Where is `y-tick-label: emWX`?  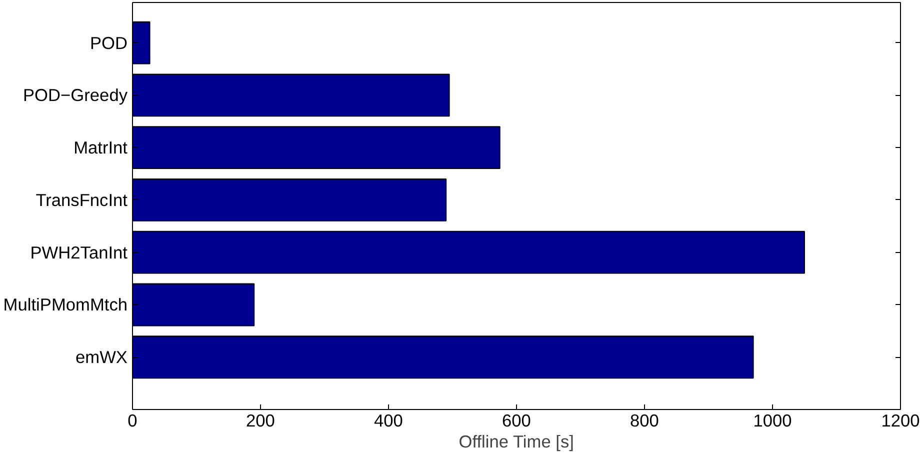 y-tick-label: emWX is located at coordinates (102, 357).